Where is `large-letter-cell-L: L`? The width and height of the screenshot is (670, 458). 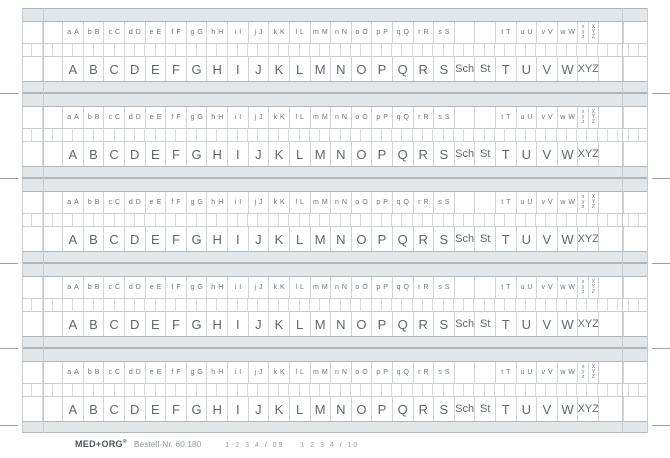 large-letter-cell-L: L is located at coordinates (300, 239).